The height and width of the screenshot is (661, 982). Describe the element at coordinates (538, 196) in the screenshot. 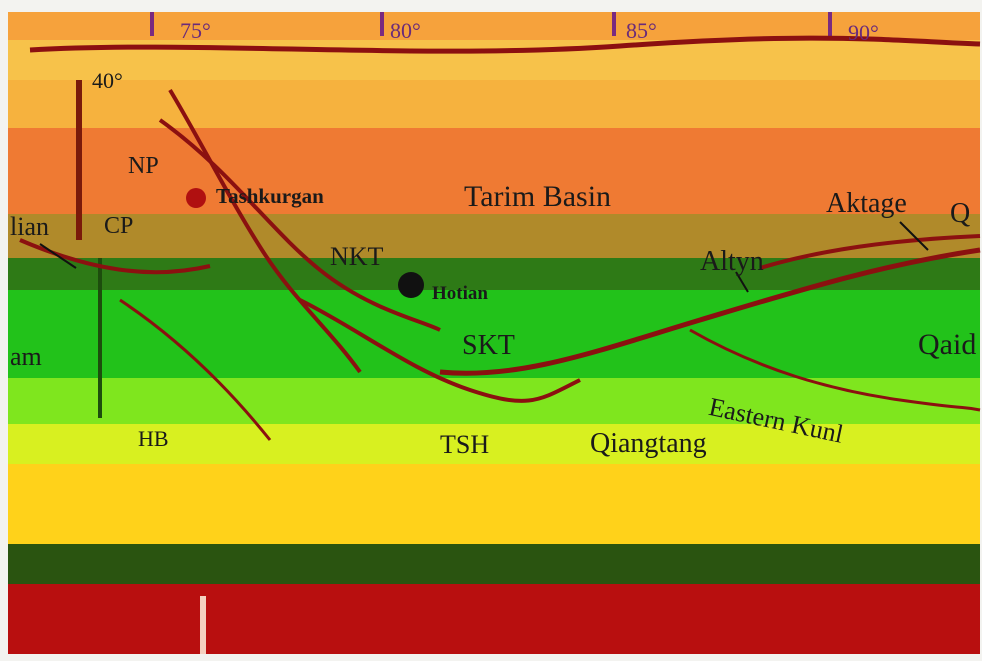

I see `region-label-tarim-basin: Tarim Basin` at that location.